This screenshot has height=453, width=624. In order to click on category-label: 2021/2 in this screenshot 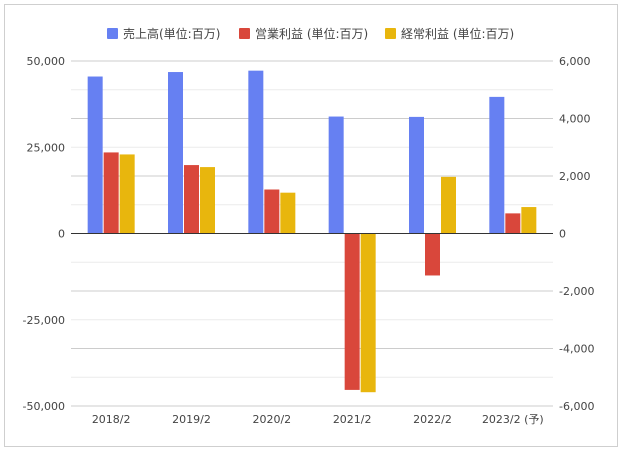, I will do `click(352, 419)`.